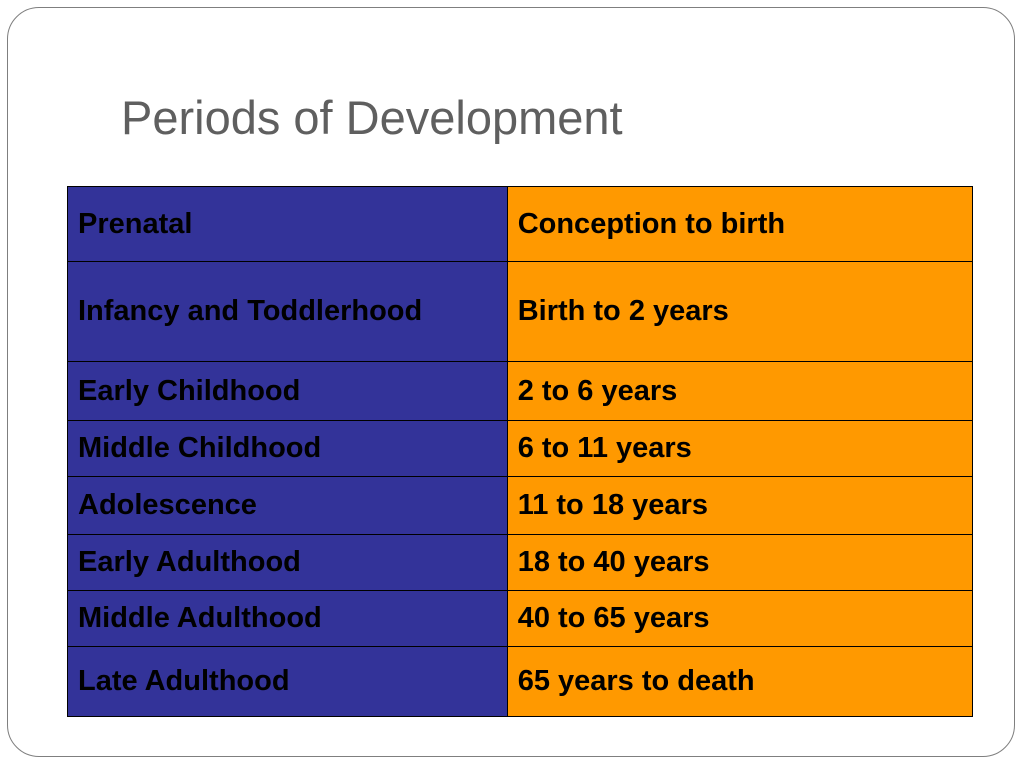  Describe the element at coordinates (287, 391) in the screenshot. I see `period-cell: Early Childhood` at that location.